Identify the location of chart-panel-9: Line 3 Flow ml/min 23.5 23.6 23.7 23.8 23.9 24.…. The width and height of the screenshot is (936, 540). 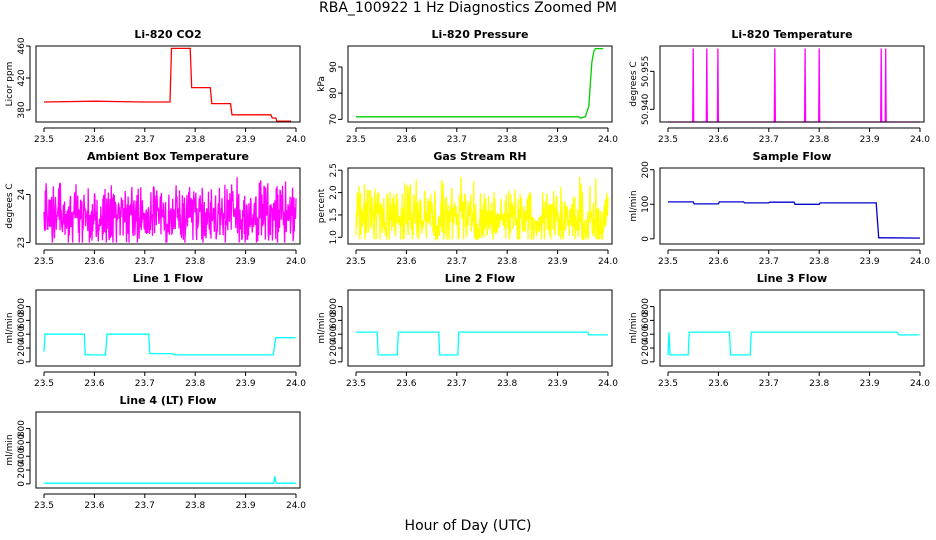
(779, 330).